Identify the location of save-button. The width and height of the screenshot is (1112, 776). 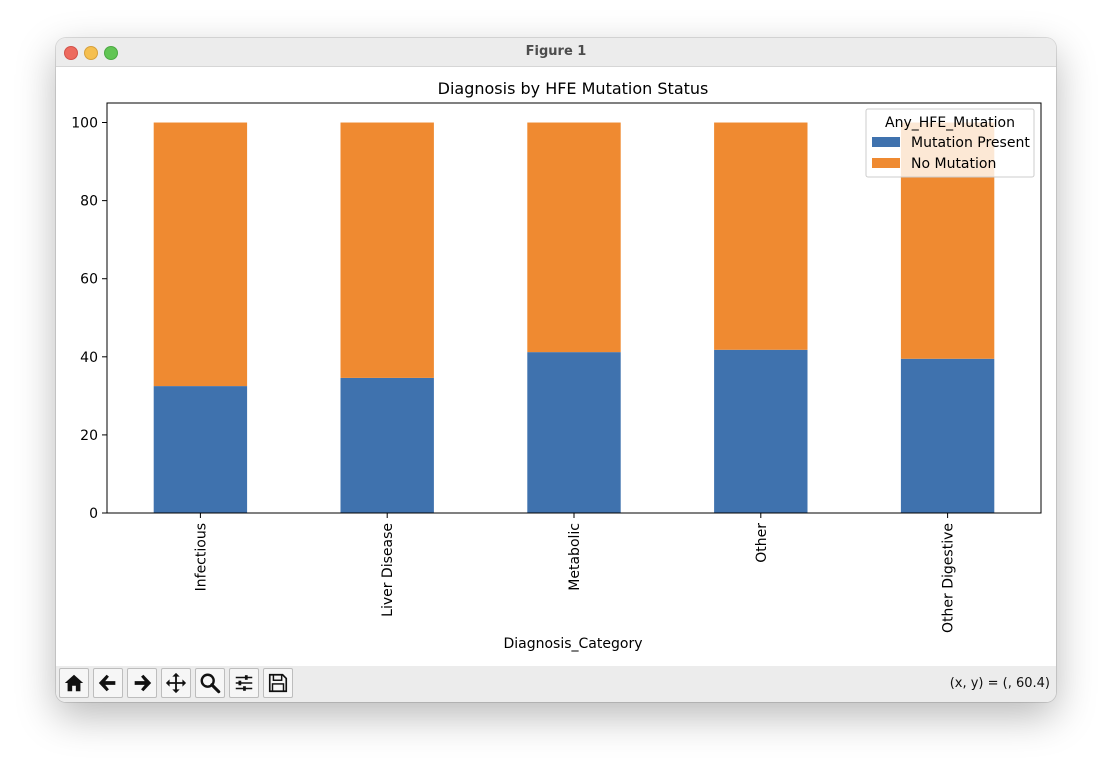
(278, 683).